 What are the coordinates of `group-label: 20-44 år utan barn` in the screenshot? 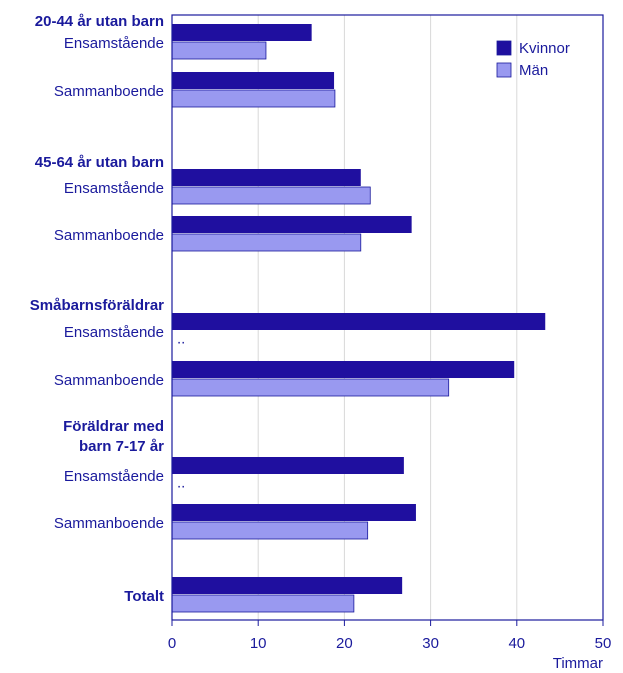 It's located at (99, 21).